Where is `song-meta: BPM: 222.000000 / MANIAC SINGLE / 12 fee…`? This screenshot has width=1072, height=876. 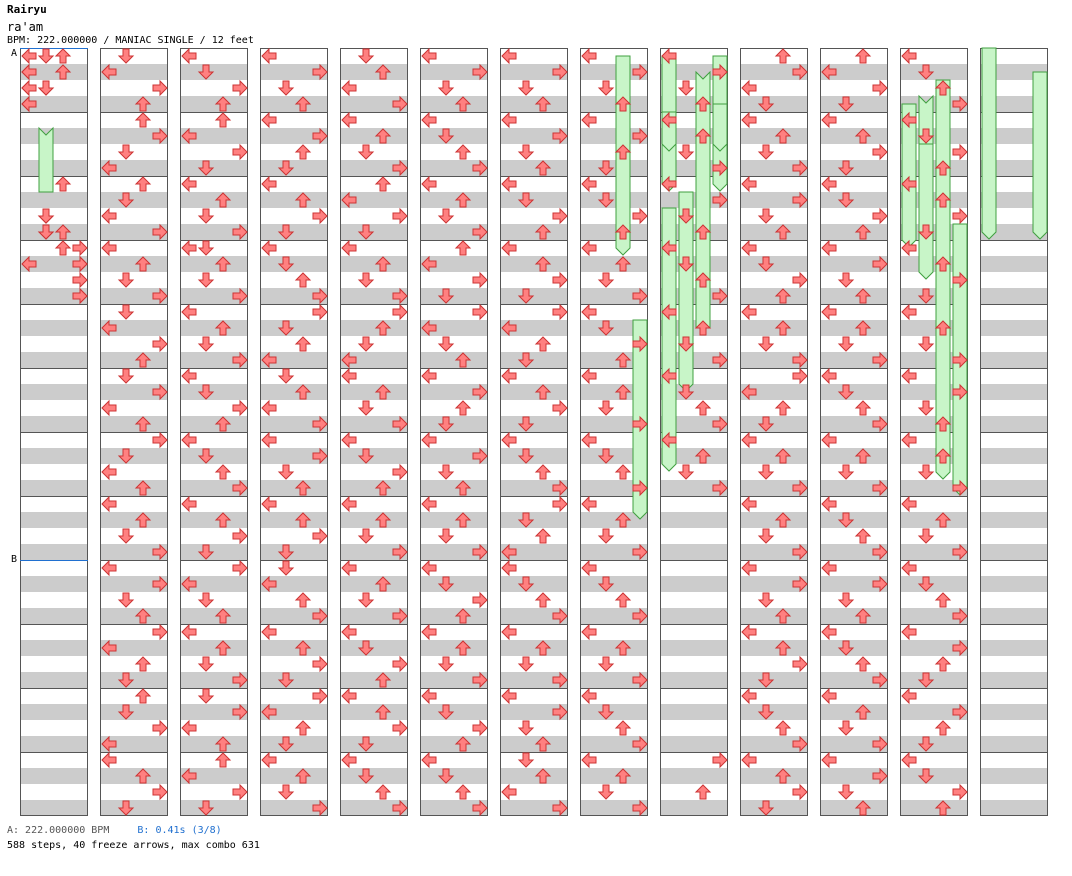 song-meta: BPM: 222.000000 / MANIAC SINGLE / 12 fee… is located at coordinates (130, 40).